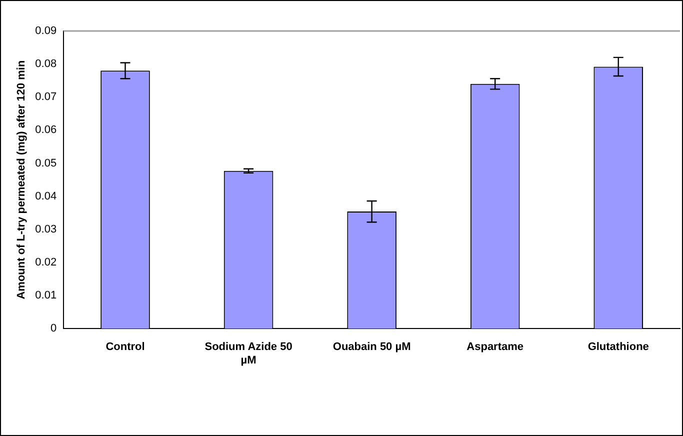 This screenshot has width=683, height=436. Describe the element at coordinates (46, 296) in the screenshot. I see `y-tick-label: 0.01` at that location.